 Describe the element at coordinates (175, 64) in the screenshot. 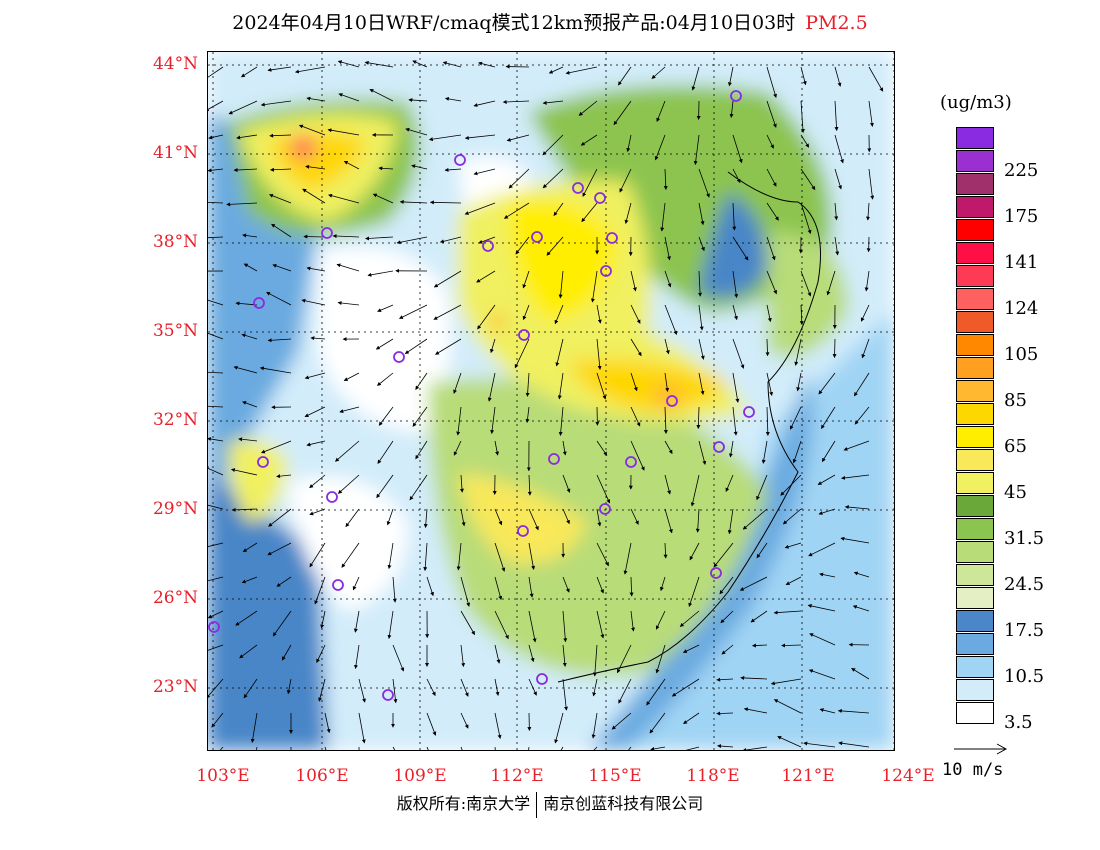

I see `lat-label-44n: 44°N` at that location.